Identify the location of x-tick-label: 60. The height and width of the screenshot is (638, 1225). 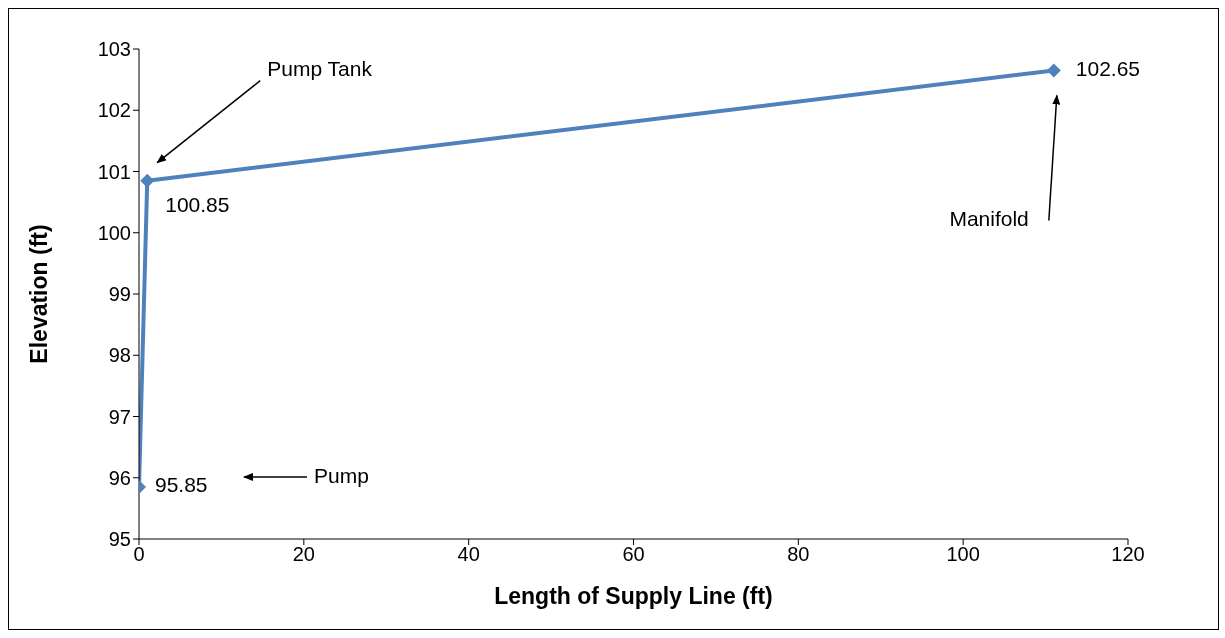
(633, 554).